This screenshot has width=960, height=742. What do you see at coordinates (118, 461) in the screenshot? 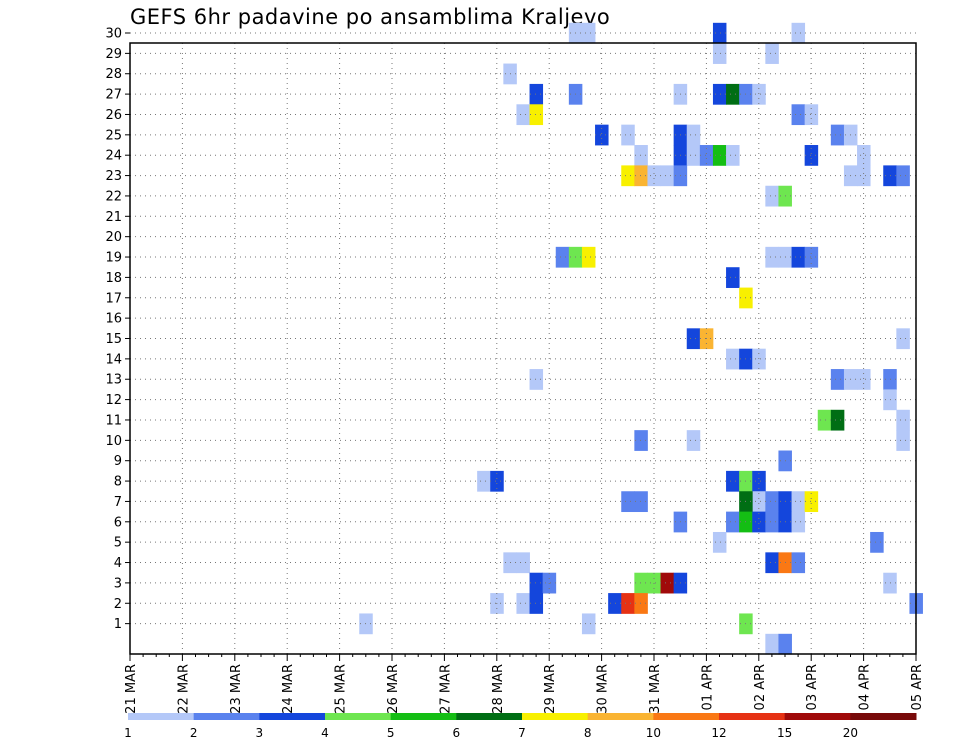
I see `y-tick-label: 9` at bounding box center [118, 461].